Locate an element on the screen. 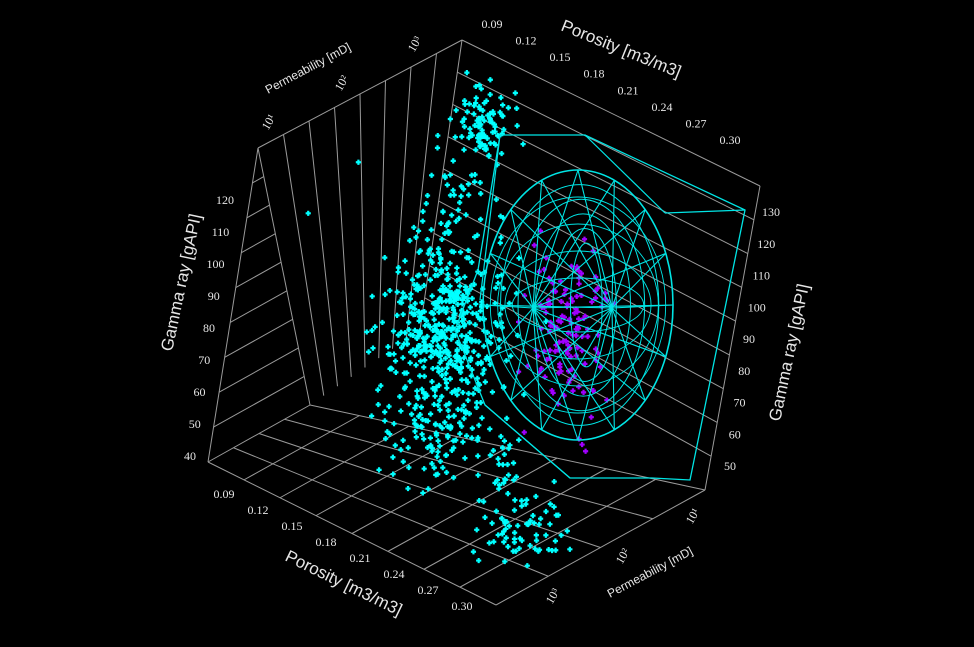  porosity-tick-bottom: 0.30 is located at coordinates (462, 606).